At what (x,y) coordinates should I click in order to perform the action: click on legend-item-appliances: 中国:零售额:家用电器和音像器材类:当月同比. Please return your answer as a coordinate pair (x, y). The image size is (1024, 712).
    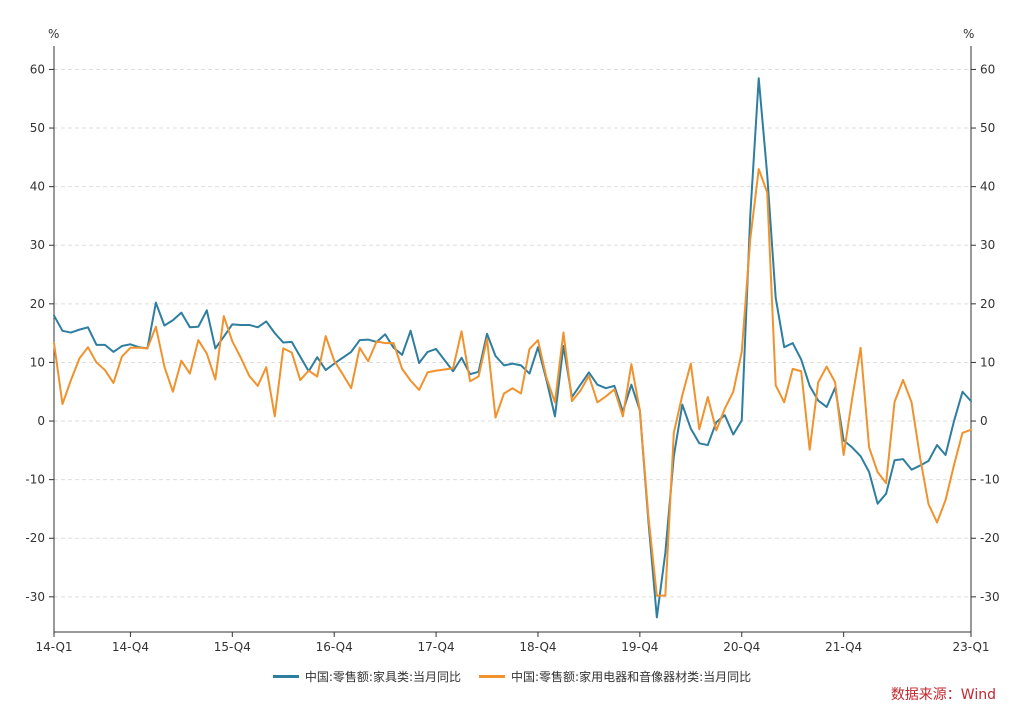
    Looking at the image, I should click on (615, 676).